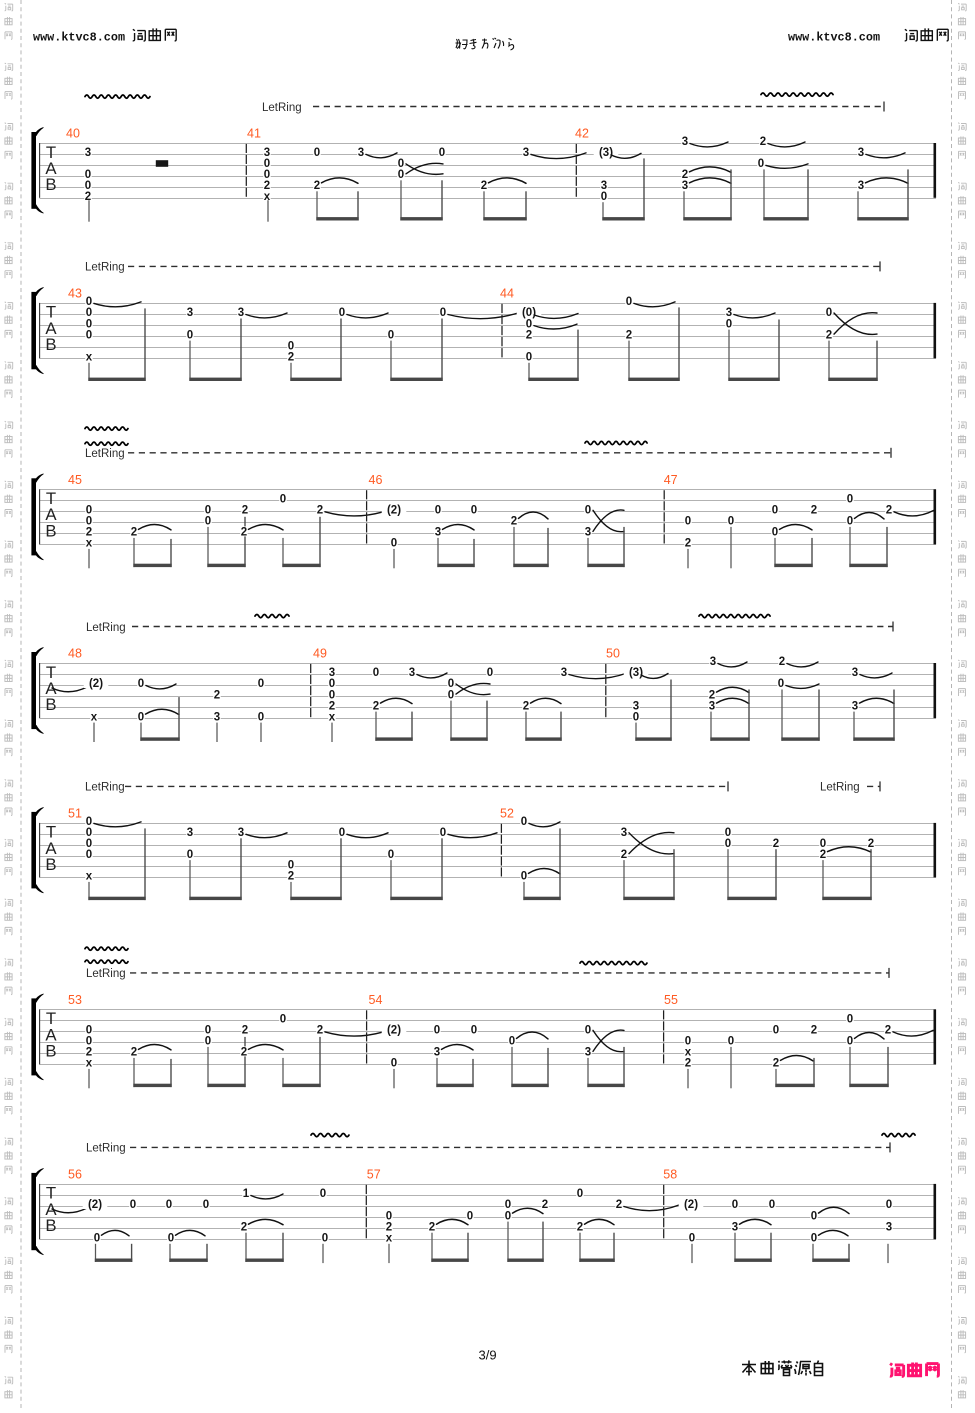 Image resolution: width=975 pixels, height=1413 pixels. I want to click on svg-text: B, so click(50, 530).